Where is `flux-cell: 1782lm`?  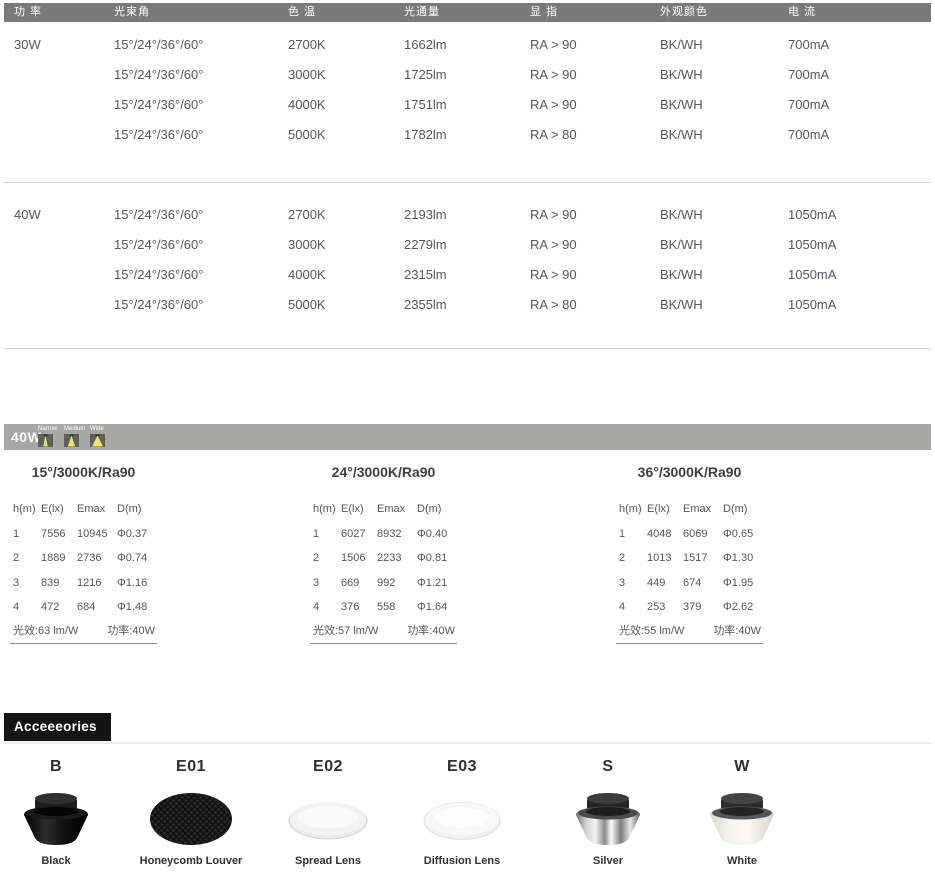
flux-cell: 1782lm is located at coordinates (425, 134).